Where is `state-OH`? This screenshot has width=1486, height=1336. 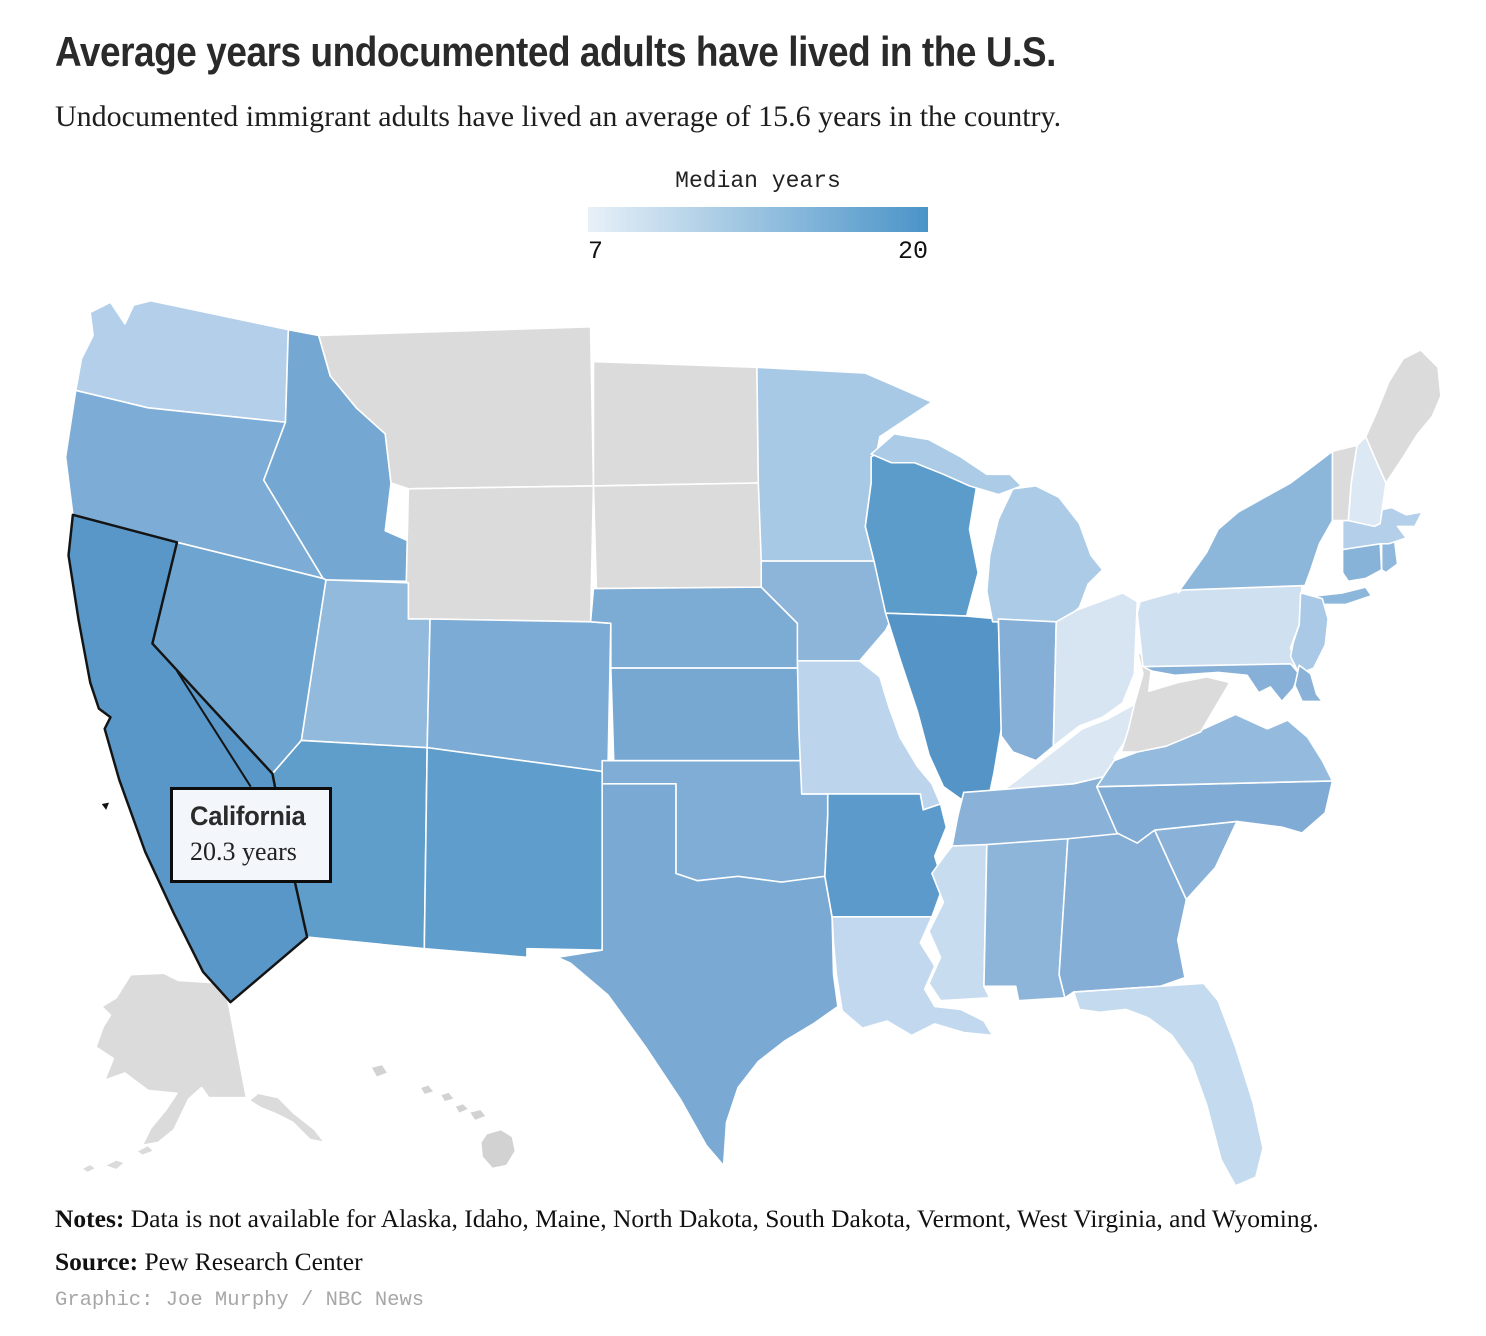 state-OH is located at coordinates (1095, 669).